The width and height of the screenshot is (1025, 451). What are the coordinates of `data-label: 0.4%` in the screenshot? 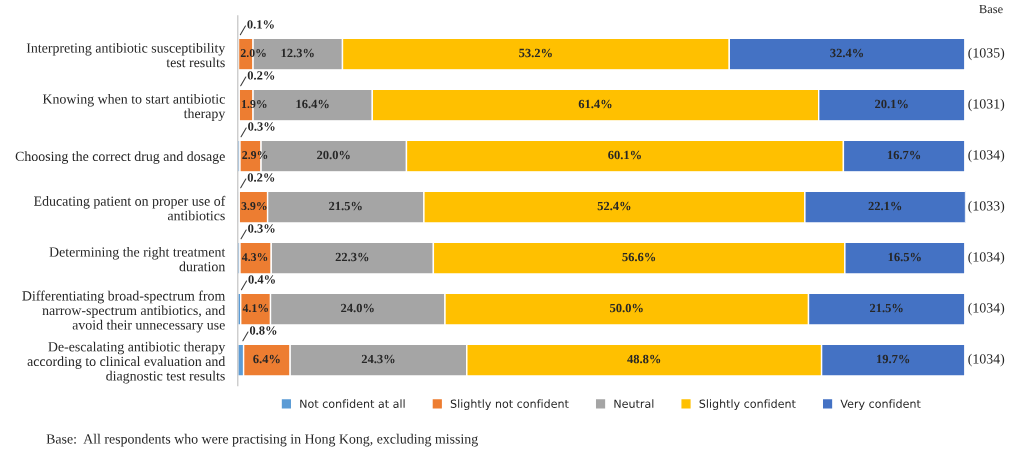 It's located at (261, 279).